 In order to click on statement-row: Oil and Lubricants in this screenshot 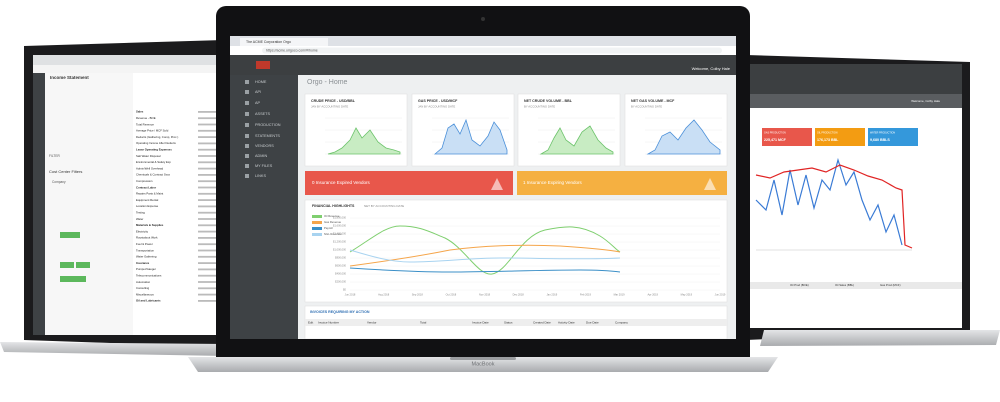, I will do `click(148, 301)`.